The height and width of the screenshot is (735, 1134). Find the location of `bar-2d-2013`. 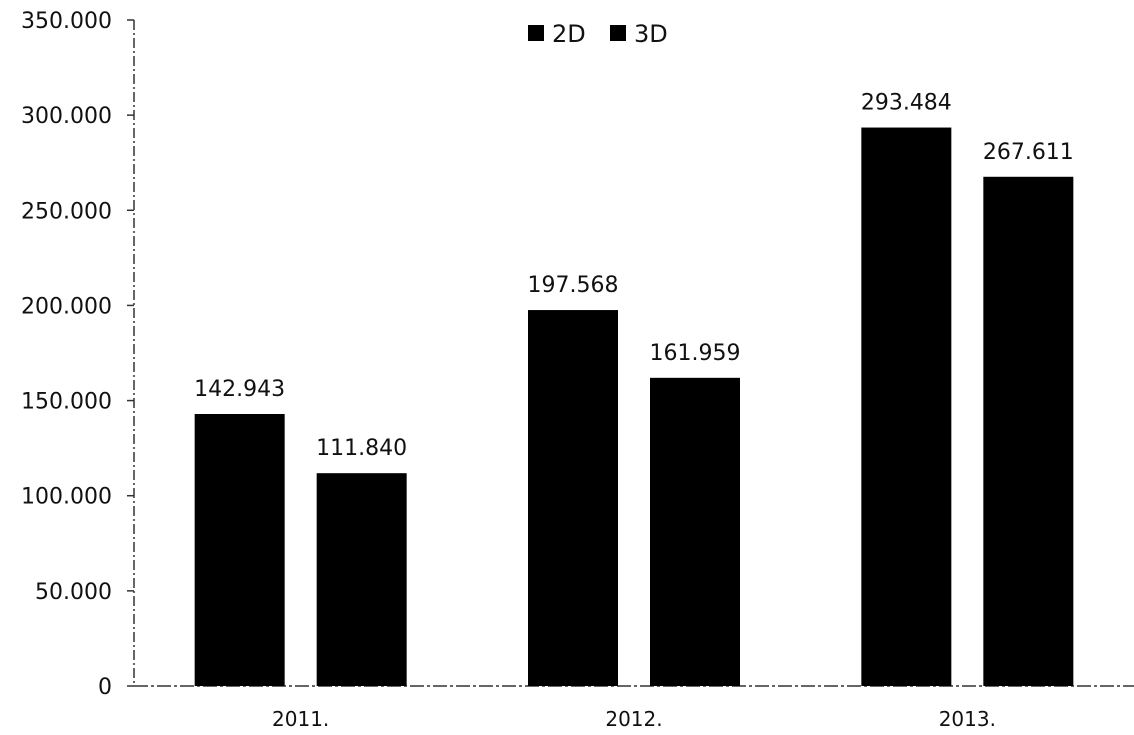

bar-2d-2013 is located at coordinates (906, 407).